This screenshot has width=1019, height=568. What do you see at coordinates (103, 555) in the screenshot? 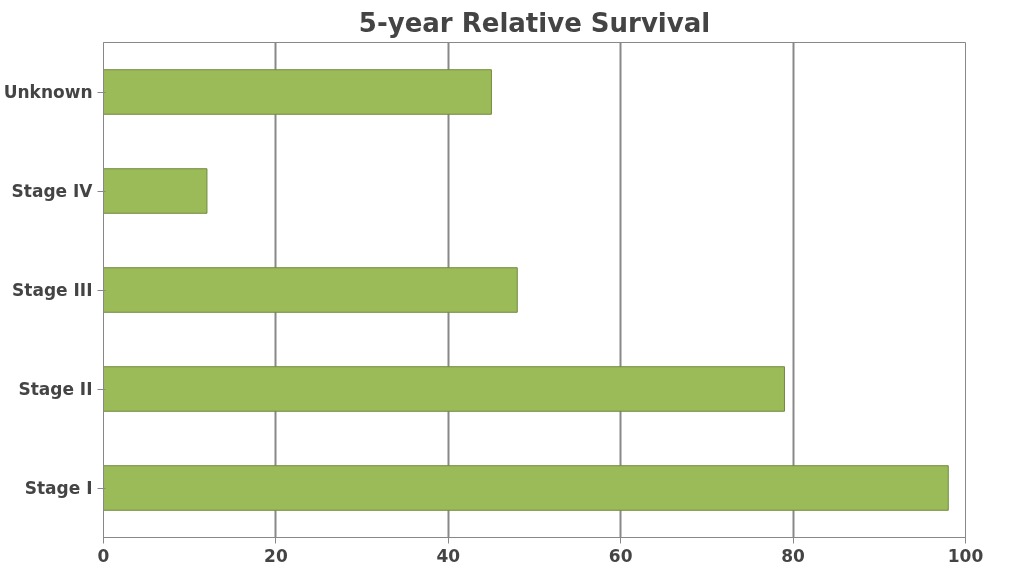
I see `x-tick-label: 0` at bounding box center [103, 555].